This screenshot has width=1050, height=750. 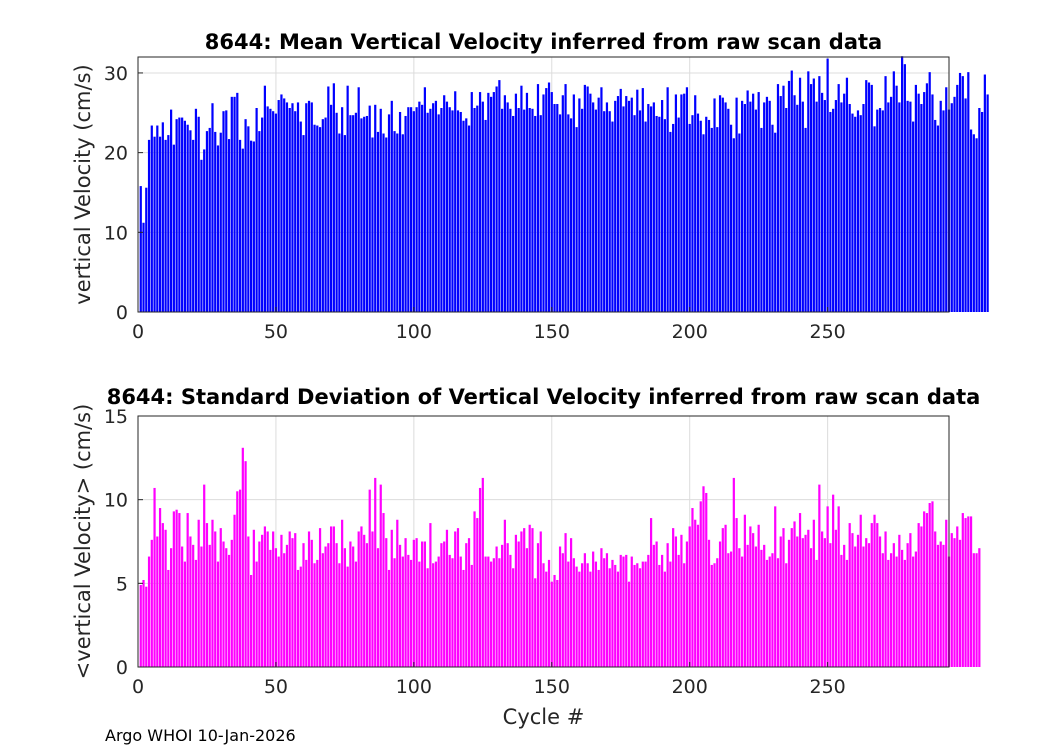 What do you see at coordinates (827, 332) in the screenshot?
I see `x-tick-label: 250` at bounding box center [827, 332].